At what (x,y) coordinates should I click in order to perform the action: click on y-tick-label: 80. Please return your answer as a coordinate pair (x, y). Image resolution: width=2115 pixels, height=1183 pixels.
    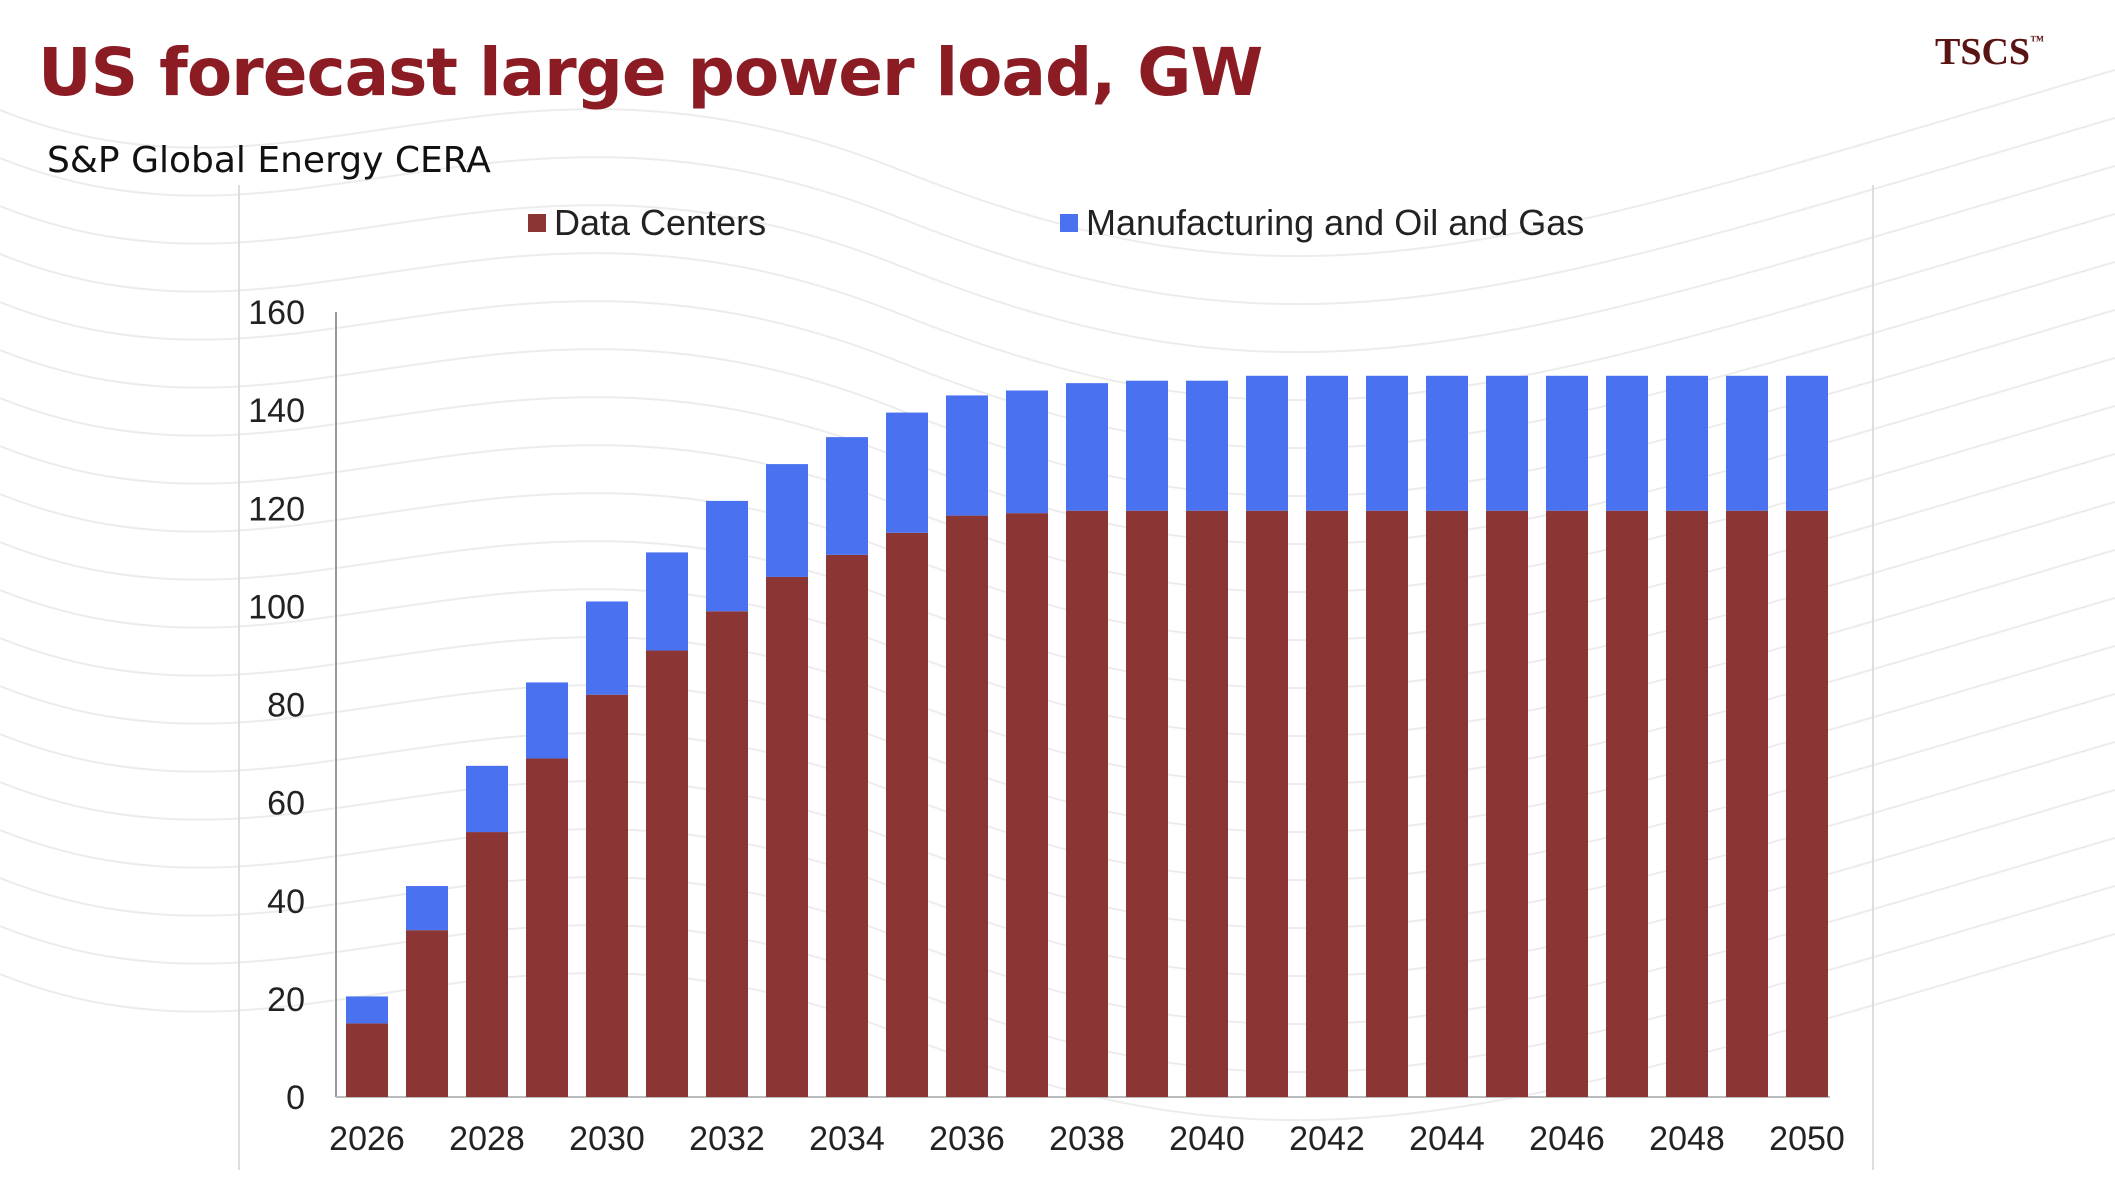
    Looking at the image, I should click on (286, 706).